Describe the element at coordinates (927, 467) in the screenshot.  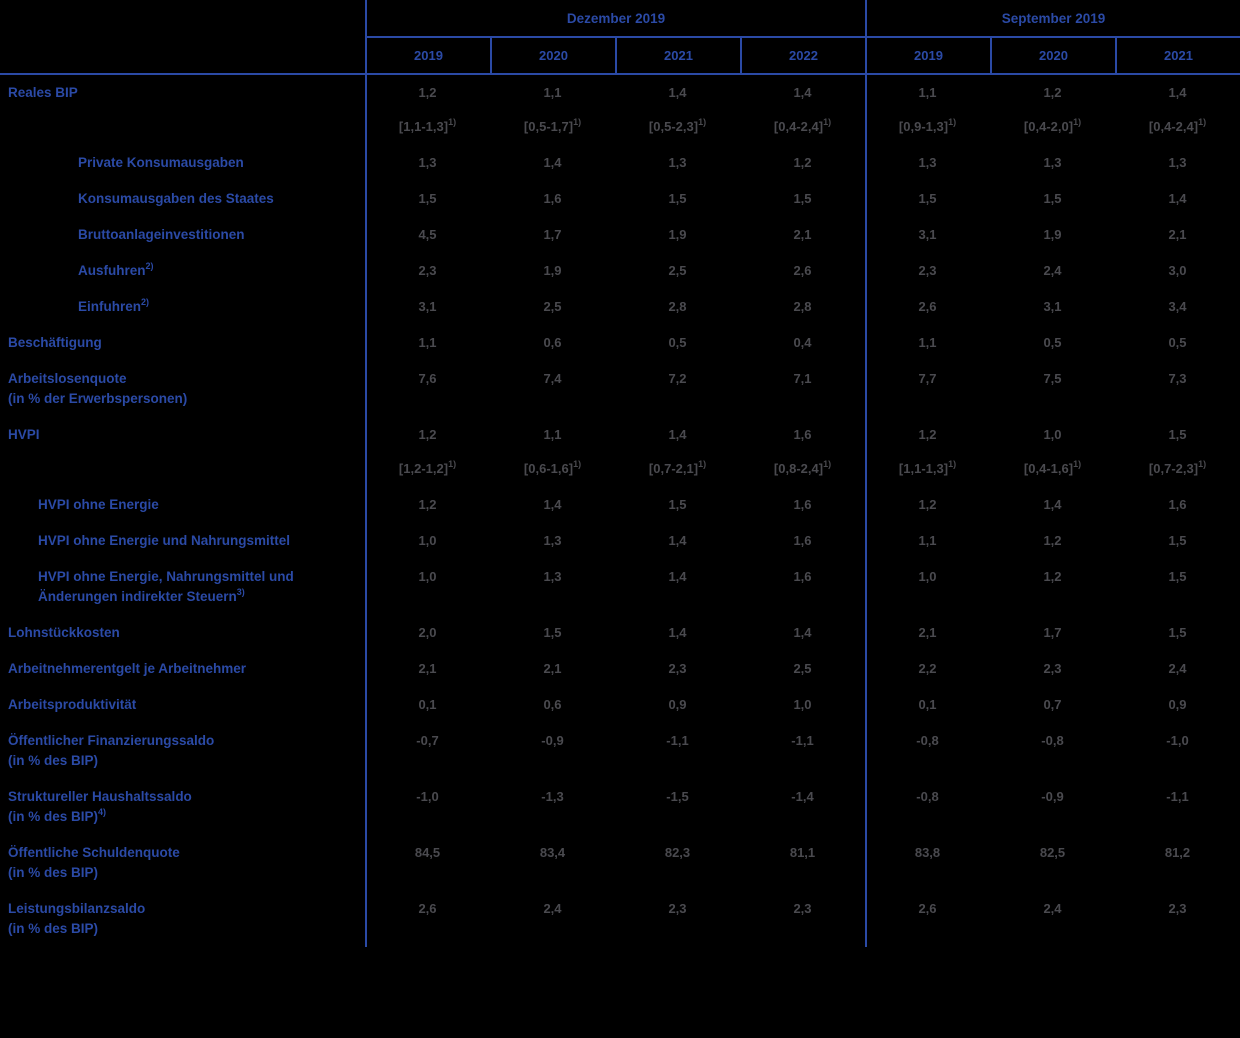
I see `range-value: [1,1-1,3]1)` at that location.